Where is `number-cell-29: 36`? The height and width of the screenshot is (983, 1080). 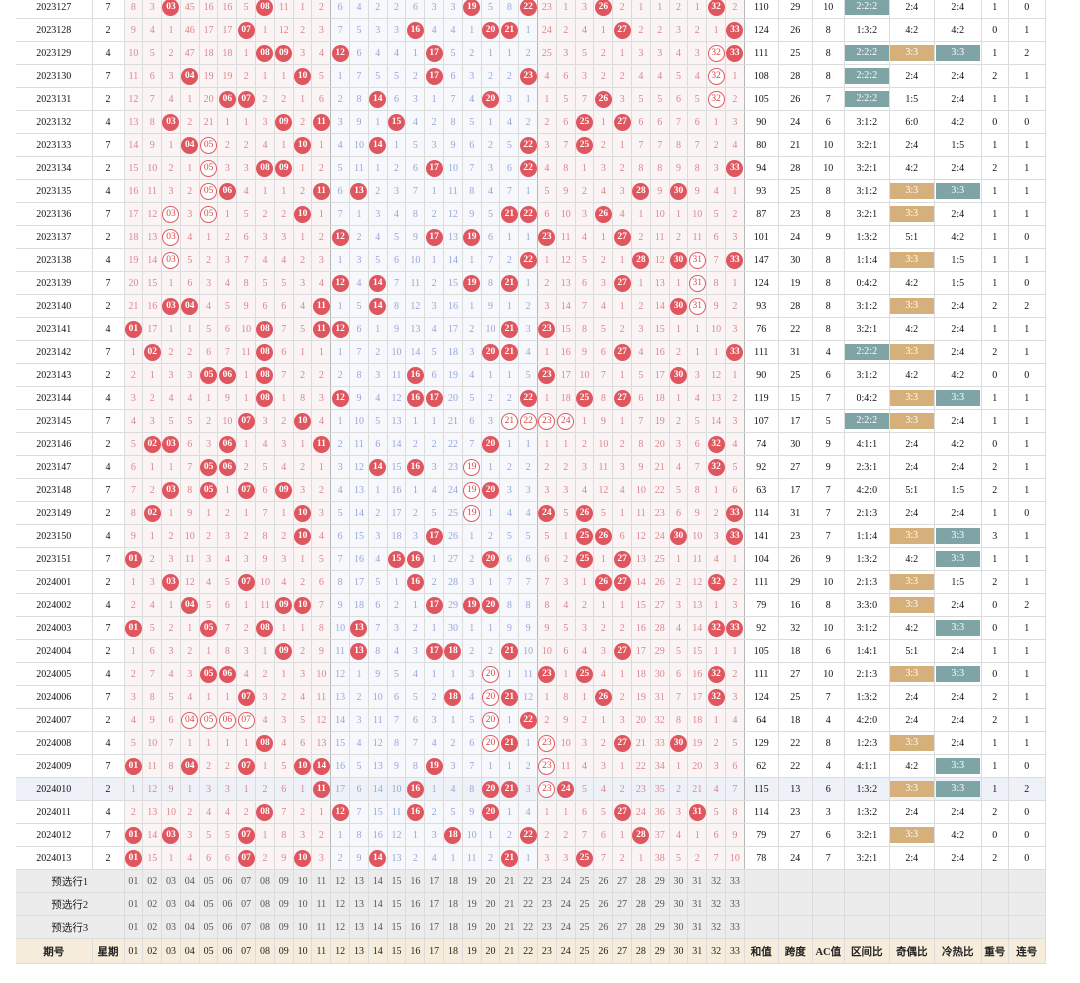 number-cell-29: 36 is located at coordinates (660, 812).